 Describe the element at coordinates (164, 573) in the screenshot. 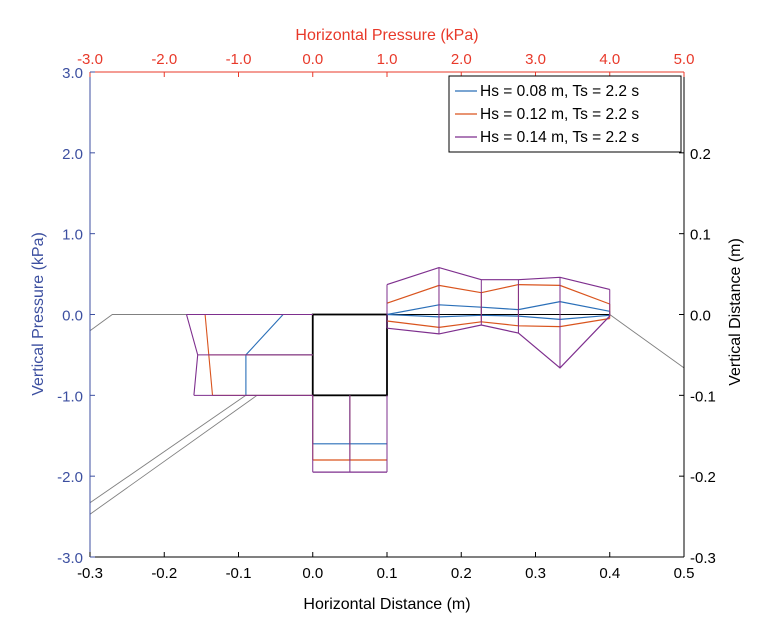

I see `x-tick-label: -0.2` at that location.